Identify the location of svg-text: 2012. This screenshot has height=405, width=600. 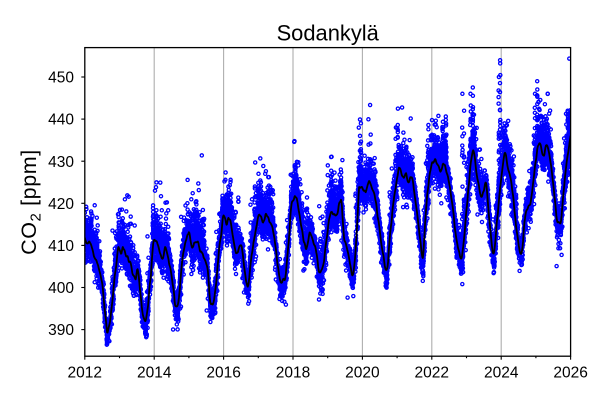
(85, 373).